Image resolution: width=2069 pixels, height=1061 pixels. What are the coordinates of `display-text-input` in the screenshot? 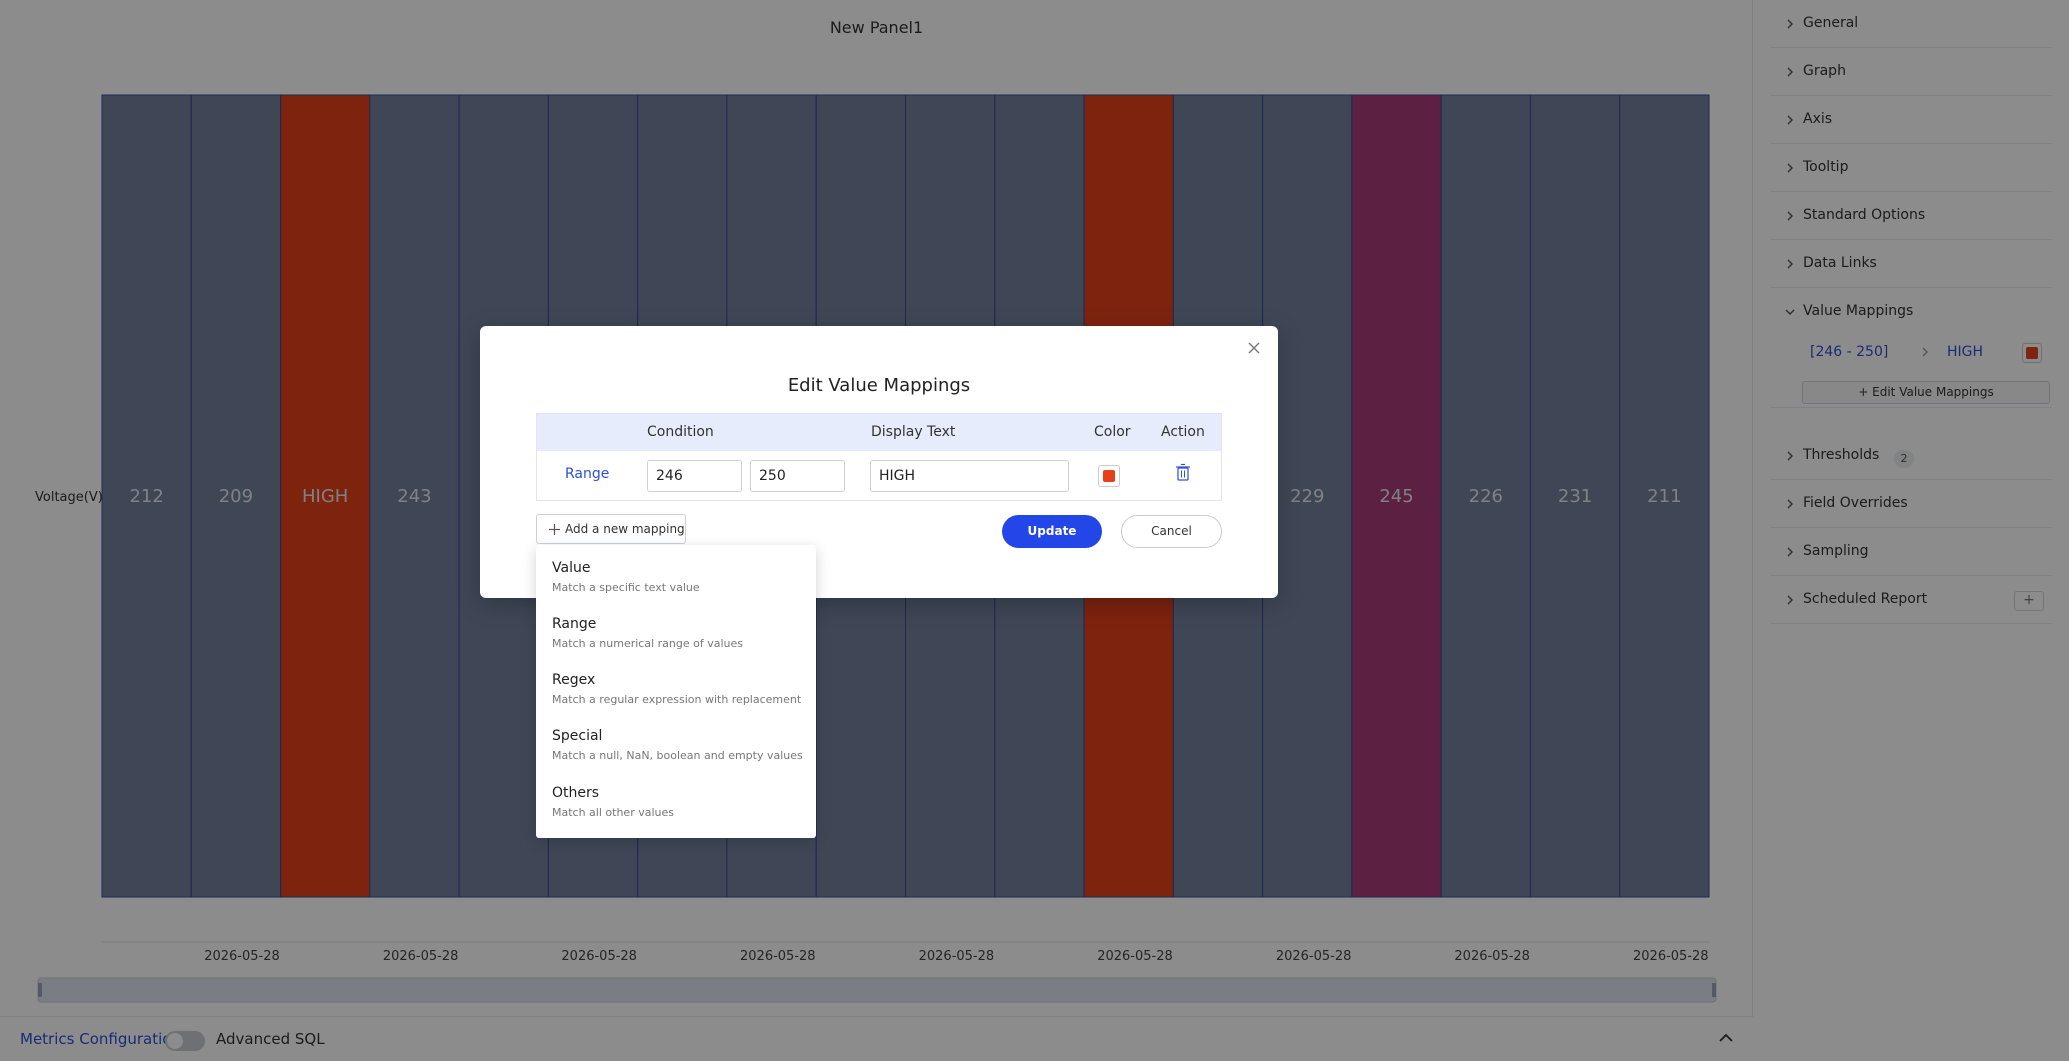 It's located at (969, 476).